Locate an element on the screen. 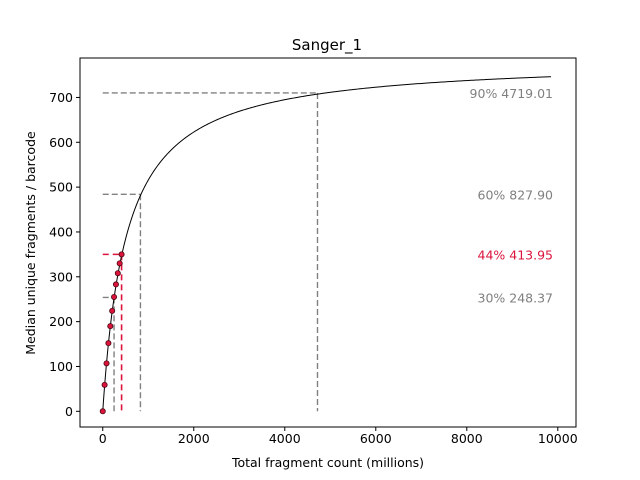 Image resolution: width=640 pixels, height=480 pixels. x-axis: 0 2000 4000 6000 8000 10000 is located at coordinates (338, 436).